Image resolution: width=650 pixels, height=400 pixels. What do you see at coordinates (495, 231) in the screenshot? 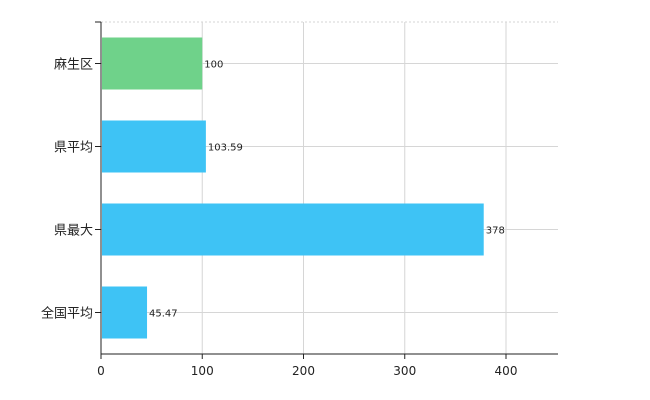
I see `data-label: 378` at bounding box center [495, 231].